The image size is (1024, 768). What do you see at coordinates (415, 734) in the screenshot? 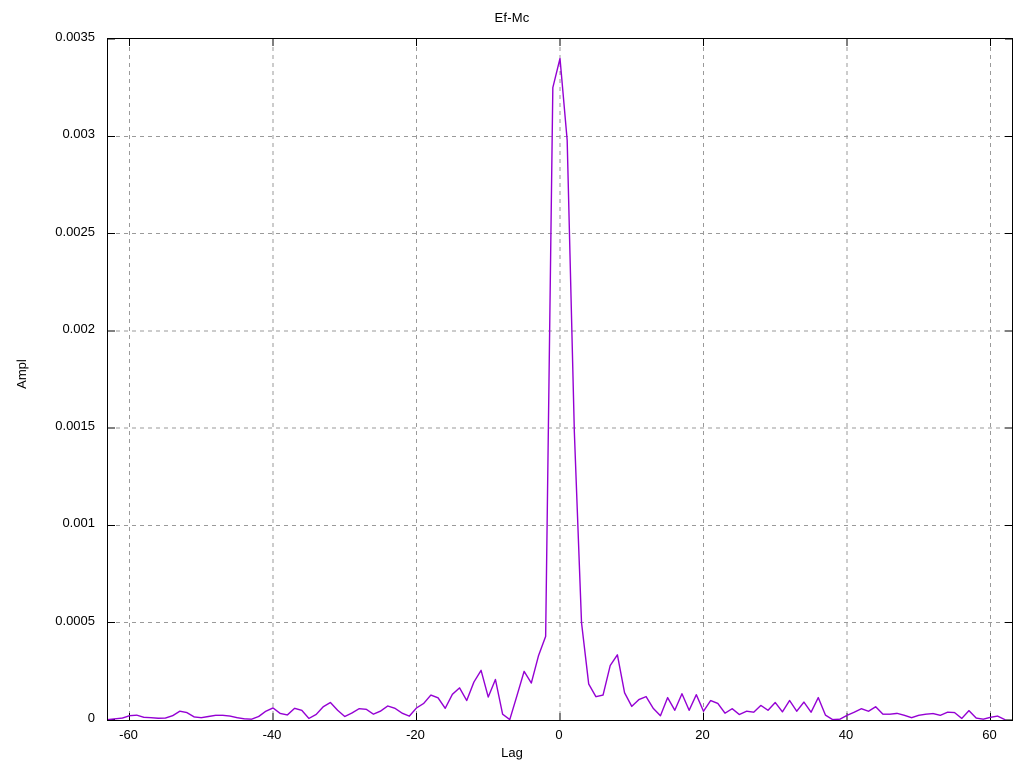
I see `x-tick-label: -20` at bounding box center [415, 734].